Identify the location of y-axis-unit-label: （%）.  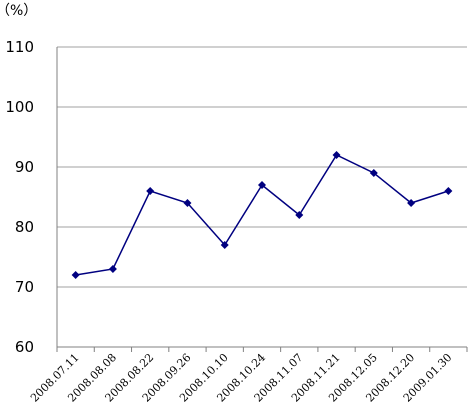
(18, 11).